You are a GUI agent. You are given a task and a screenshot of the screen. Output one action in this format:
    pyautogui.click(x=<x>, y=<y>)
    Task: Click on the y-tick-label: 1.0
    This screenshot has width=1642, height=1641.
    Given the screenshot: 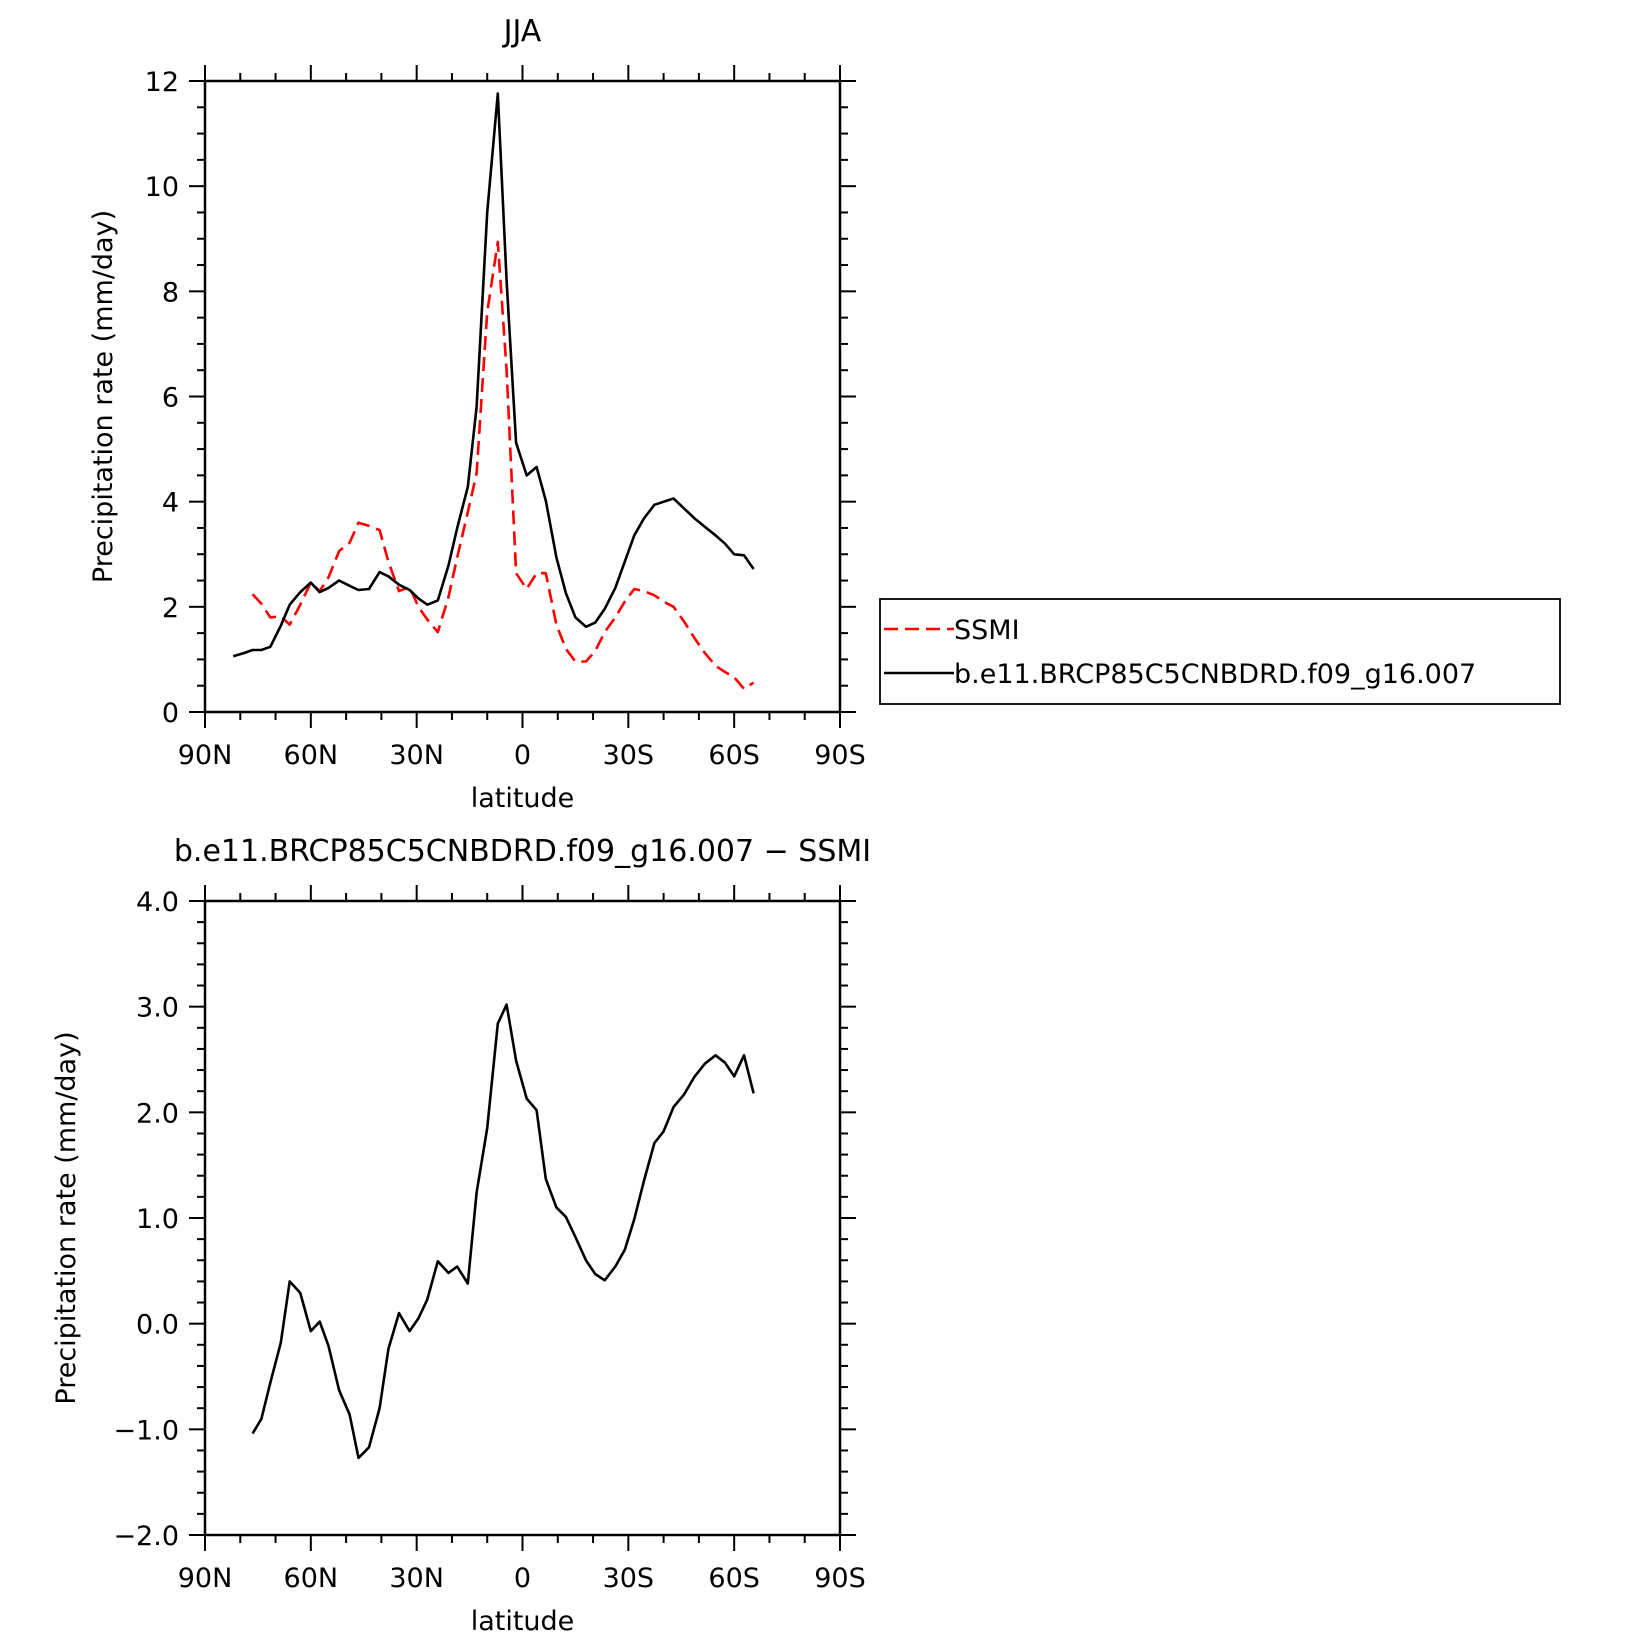 What is the action you would take?
    pyautogui.click(x=157, y=1219)
    